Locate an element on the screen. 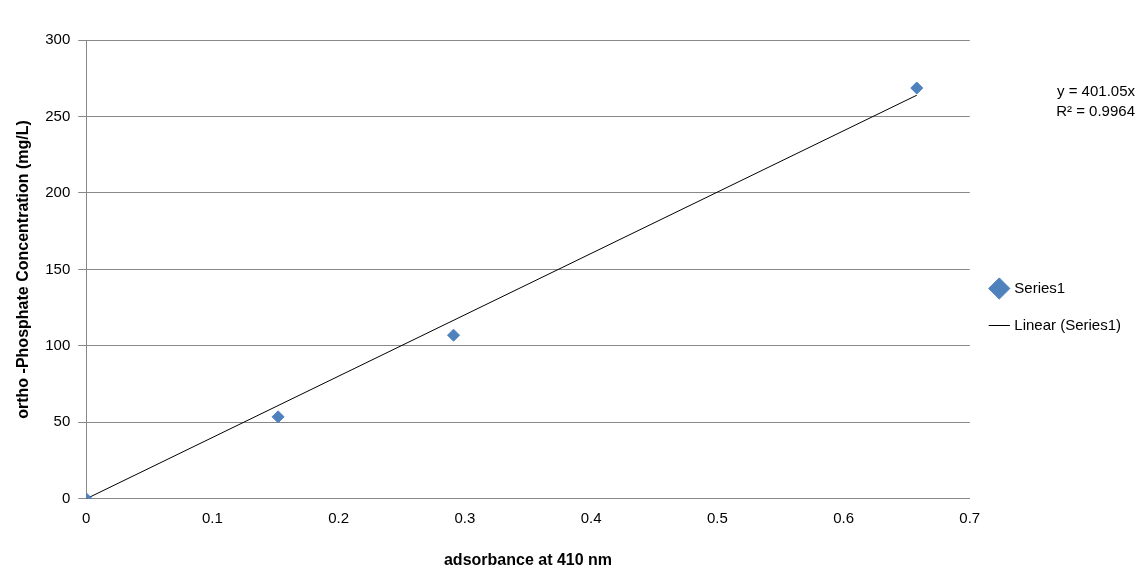  y-tick-label: 0 is located at coordinates (66, 497).